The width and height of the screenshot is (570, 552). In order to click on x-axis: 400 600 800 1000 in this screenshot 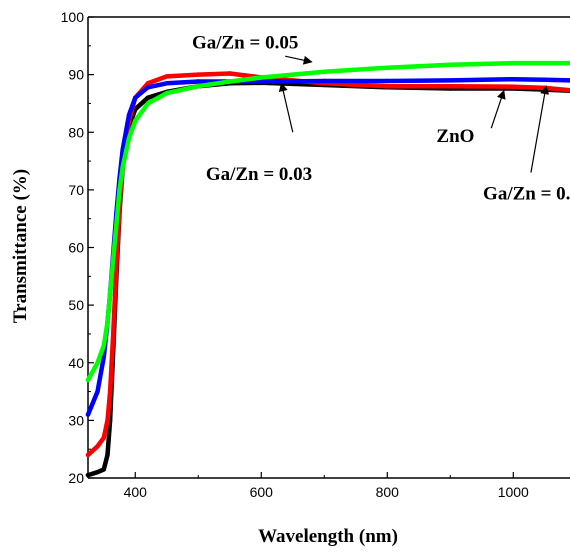, I will do `click(326, 486)`.